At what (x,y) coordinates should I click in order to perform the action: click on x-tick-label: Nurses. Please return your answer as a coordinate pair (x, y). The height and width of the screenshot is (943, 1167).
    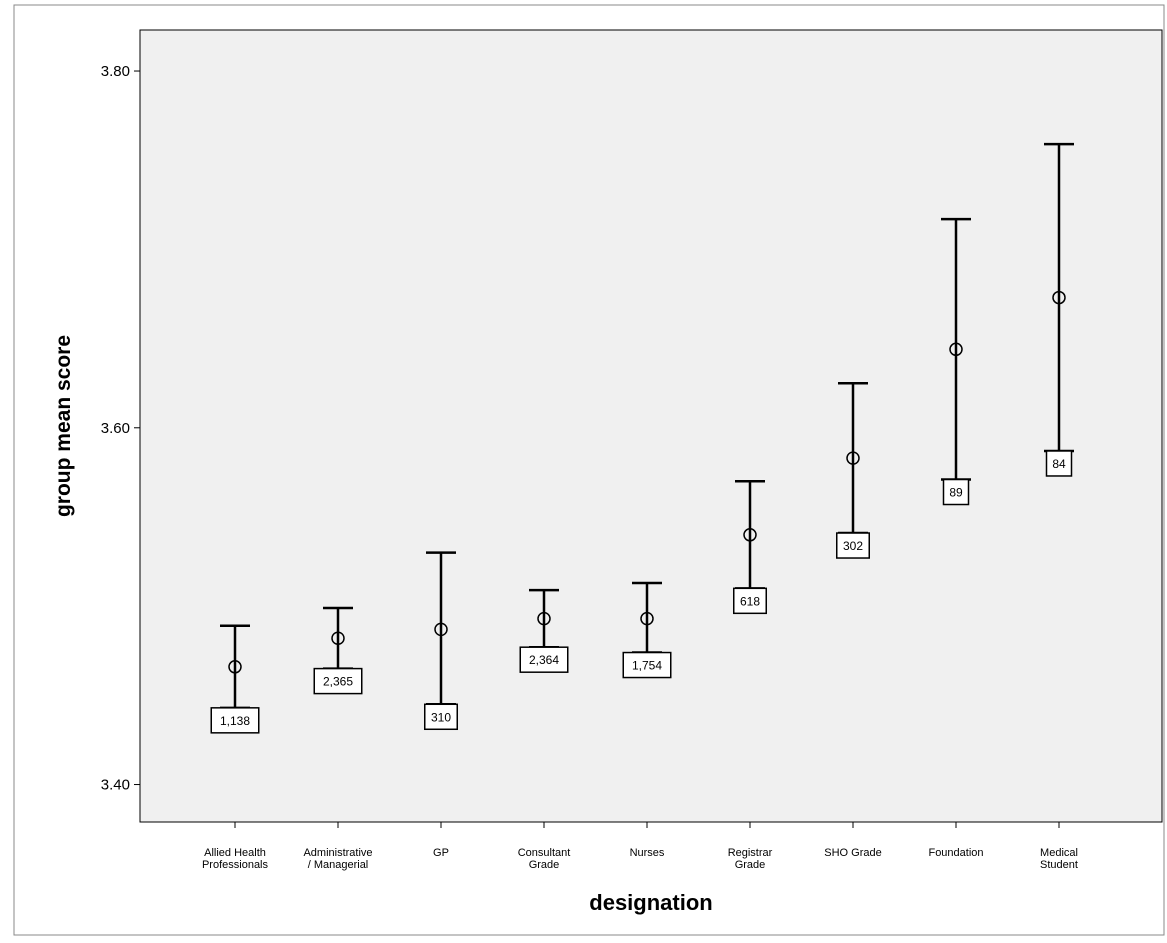
    Looking at the image, I should click on (647, 853).